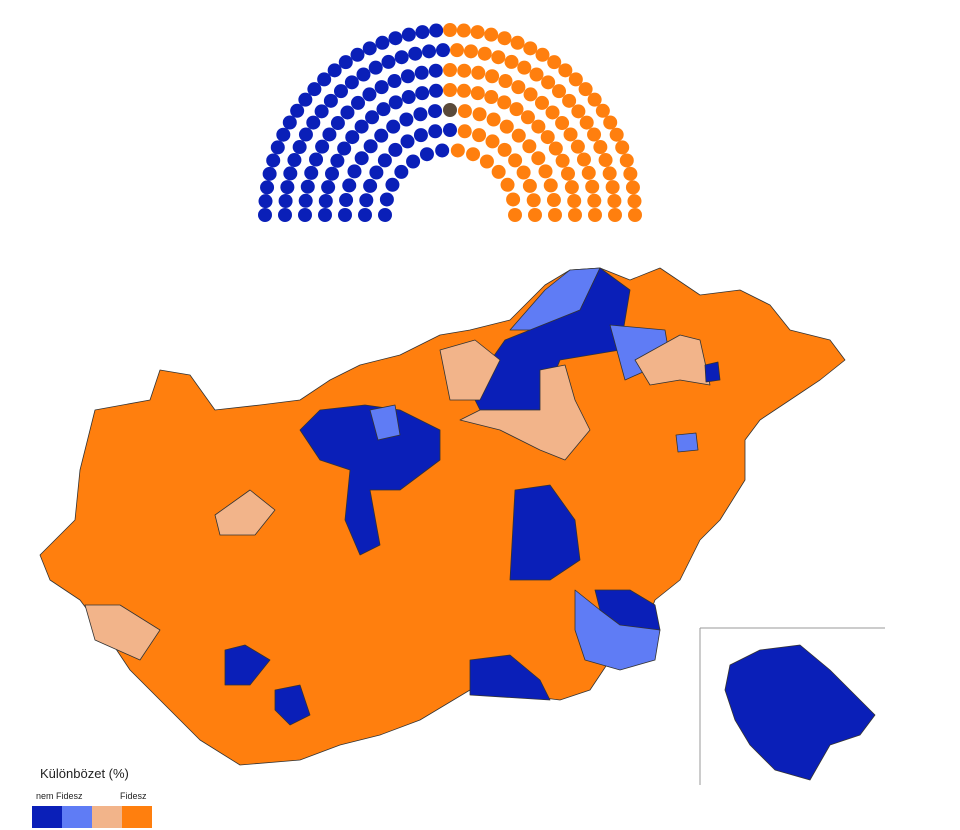 The height and width of the screenshot is (830, 960). What do you see at coordinates (133, 796) in the screenshot?
I see `legend-label: Fidesz` at bounding box center [133, 796].